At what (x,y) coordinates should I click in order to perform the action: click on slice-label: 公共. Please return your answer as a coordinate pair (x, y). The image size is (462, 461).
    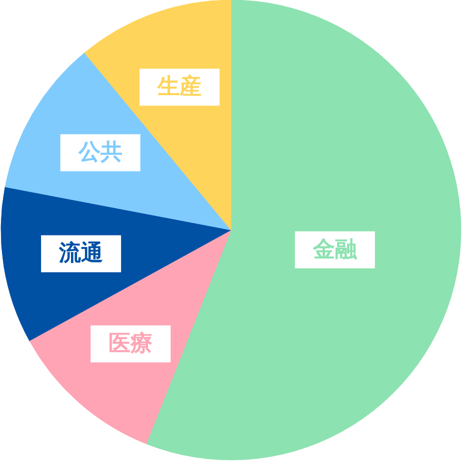
    Looking at the image, I should click on (99, 153).